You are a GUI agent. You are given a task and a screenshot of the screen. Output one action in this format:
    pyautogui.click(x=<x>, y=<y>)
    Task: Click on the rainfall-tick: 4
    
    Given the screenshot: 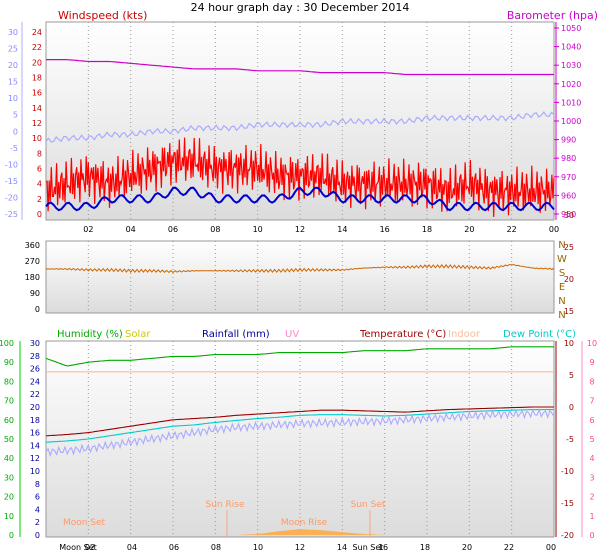 What is the action you would take?
    pyautogui.click(x=37, y=509)
    